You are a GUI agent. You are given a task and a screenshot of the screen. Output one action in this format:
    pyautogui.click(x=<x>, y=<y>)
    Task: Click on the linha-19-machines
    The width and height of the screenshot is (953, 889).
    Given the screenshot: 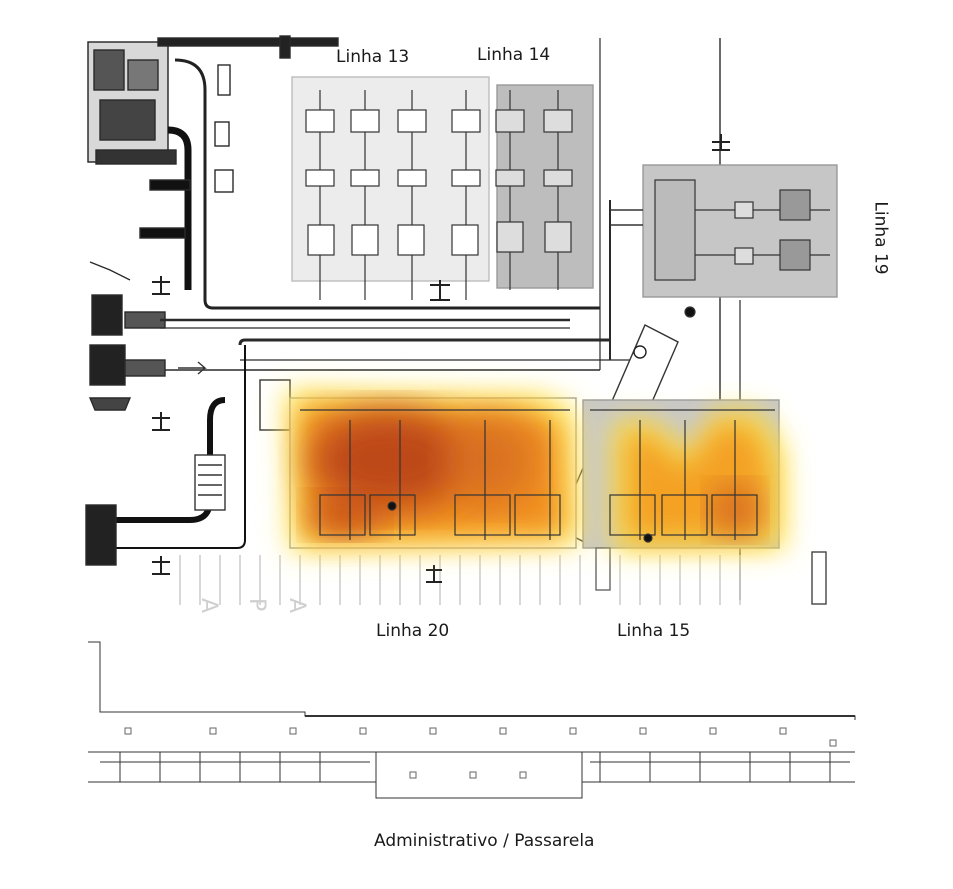 What is the action you would take?
    pyautogui.click(x=720, y=226)
    